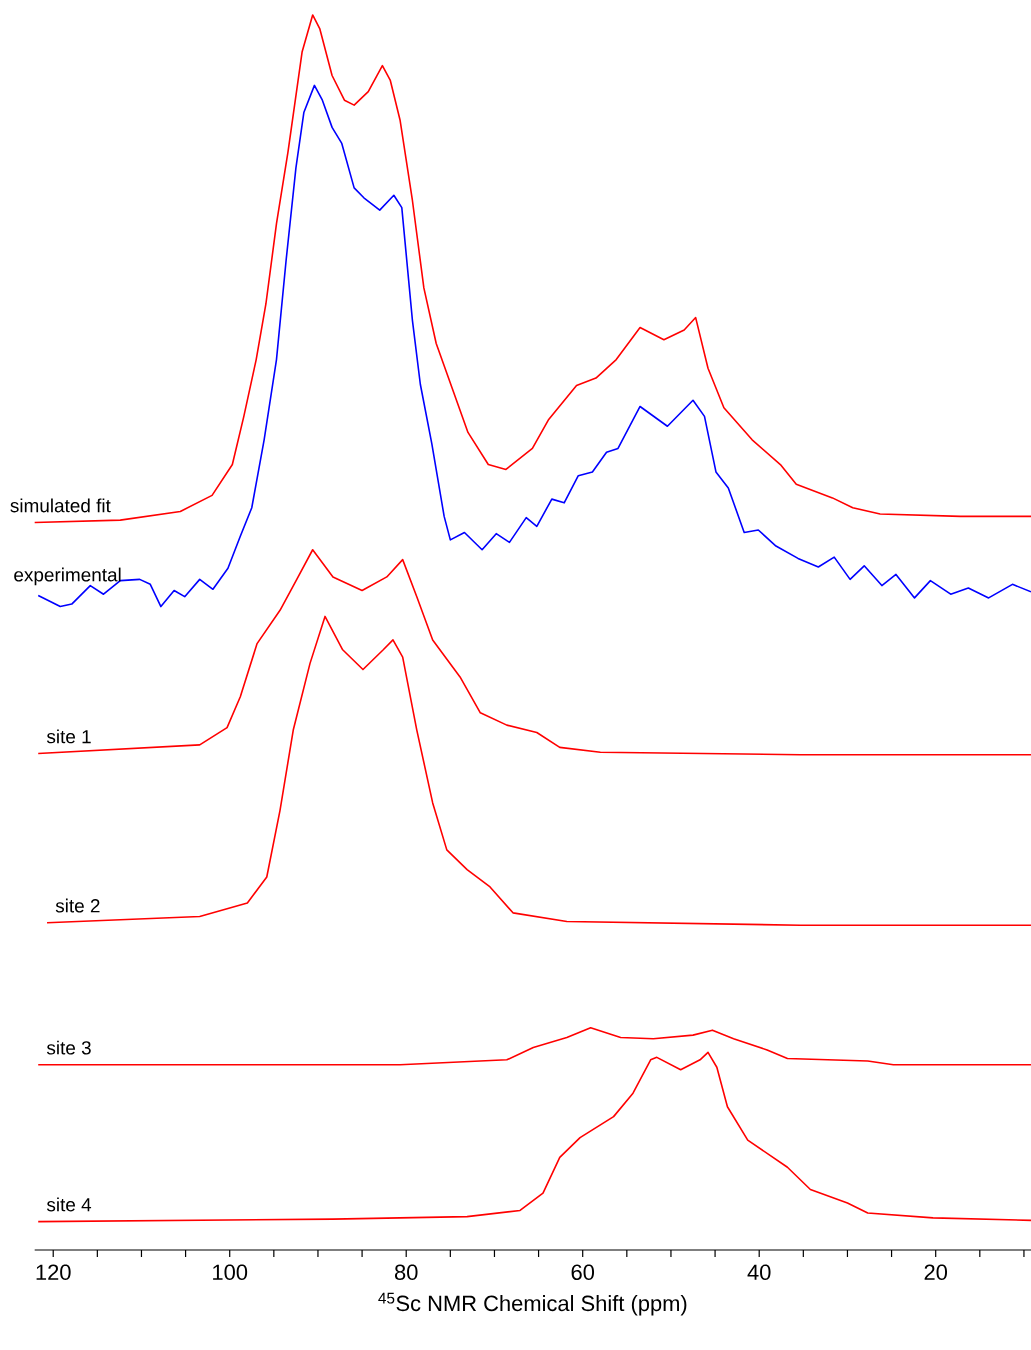 Image resolution: width=1031 pixels, height=1350 pixels. Describe the element at coordinates (77, 905) in the screenshot. I see `series-label: site 2` at that location.